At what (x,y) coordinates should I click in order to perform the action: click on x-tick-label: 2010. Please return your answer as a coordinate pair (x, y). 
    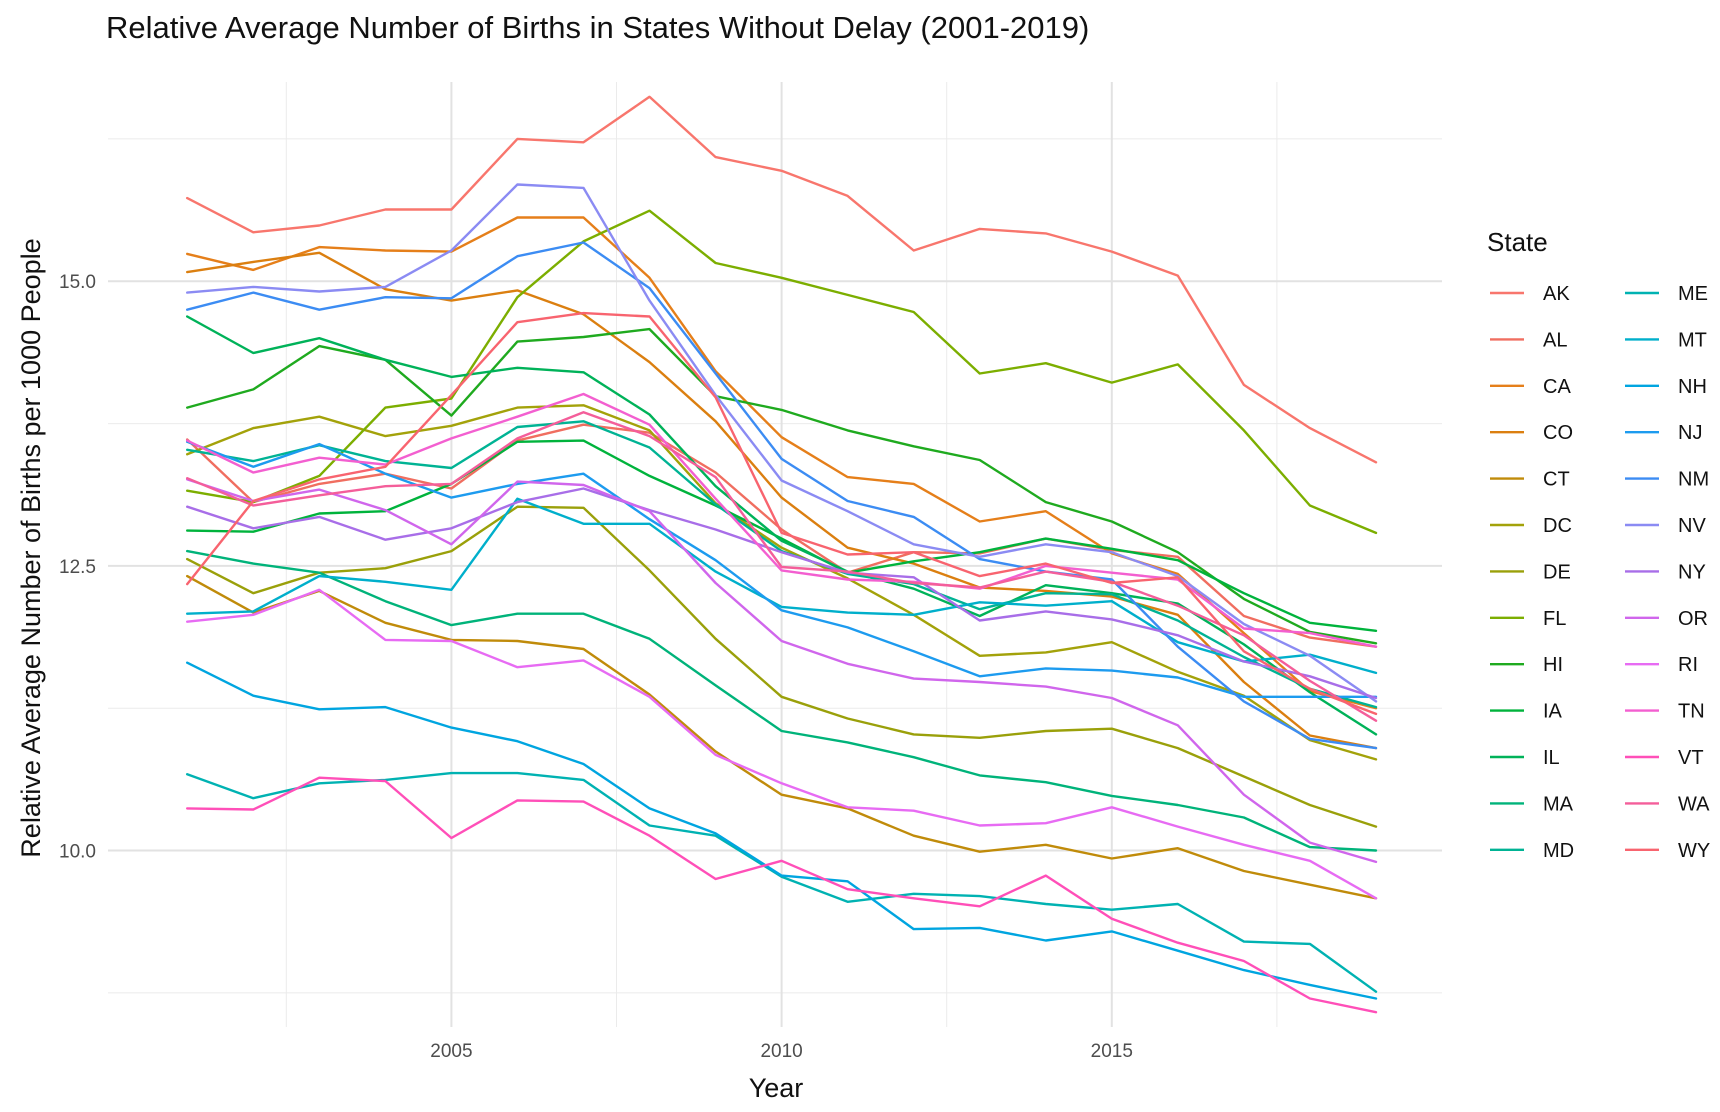
    Looking at the image, I should click on (781, 1051).